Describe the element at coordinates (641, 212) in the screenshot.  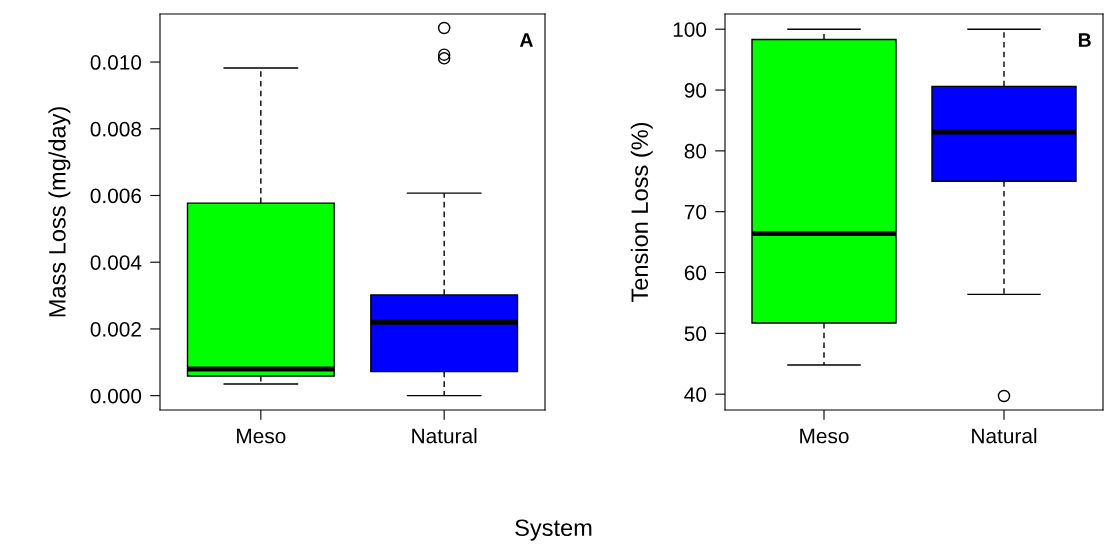
I see `y-axis-title: Tension Loss (%)` at that location.